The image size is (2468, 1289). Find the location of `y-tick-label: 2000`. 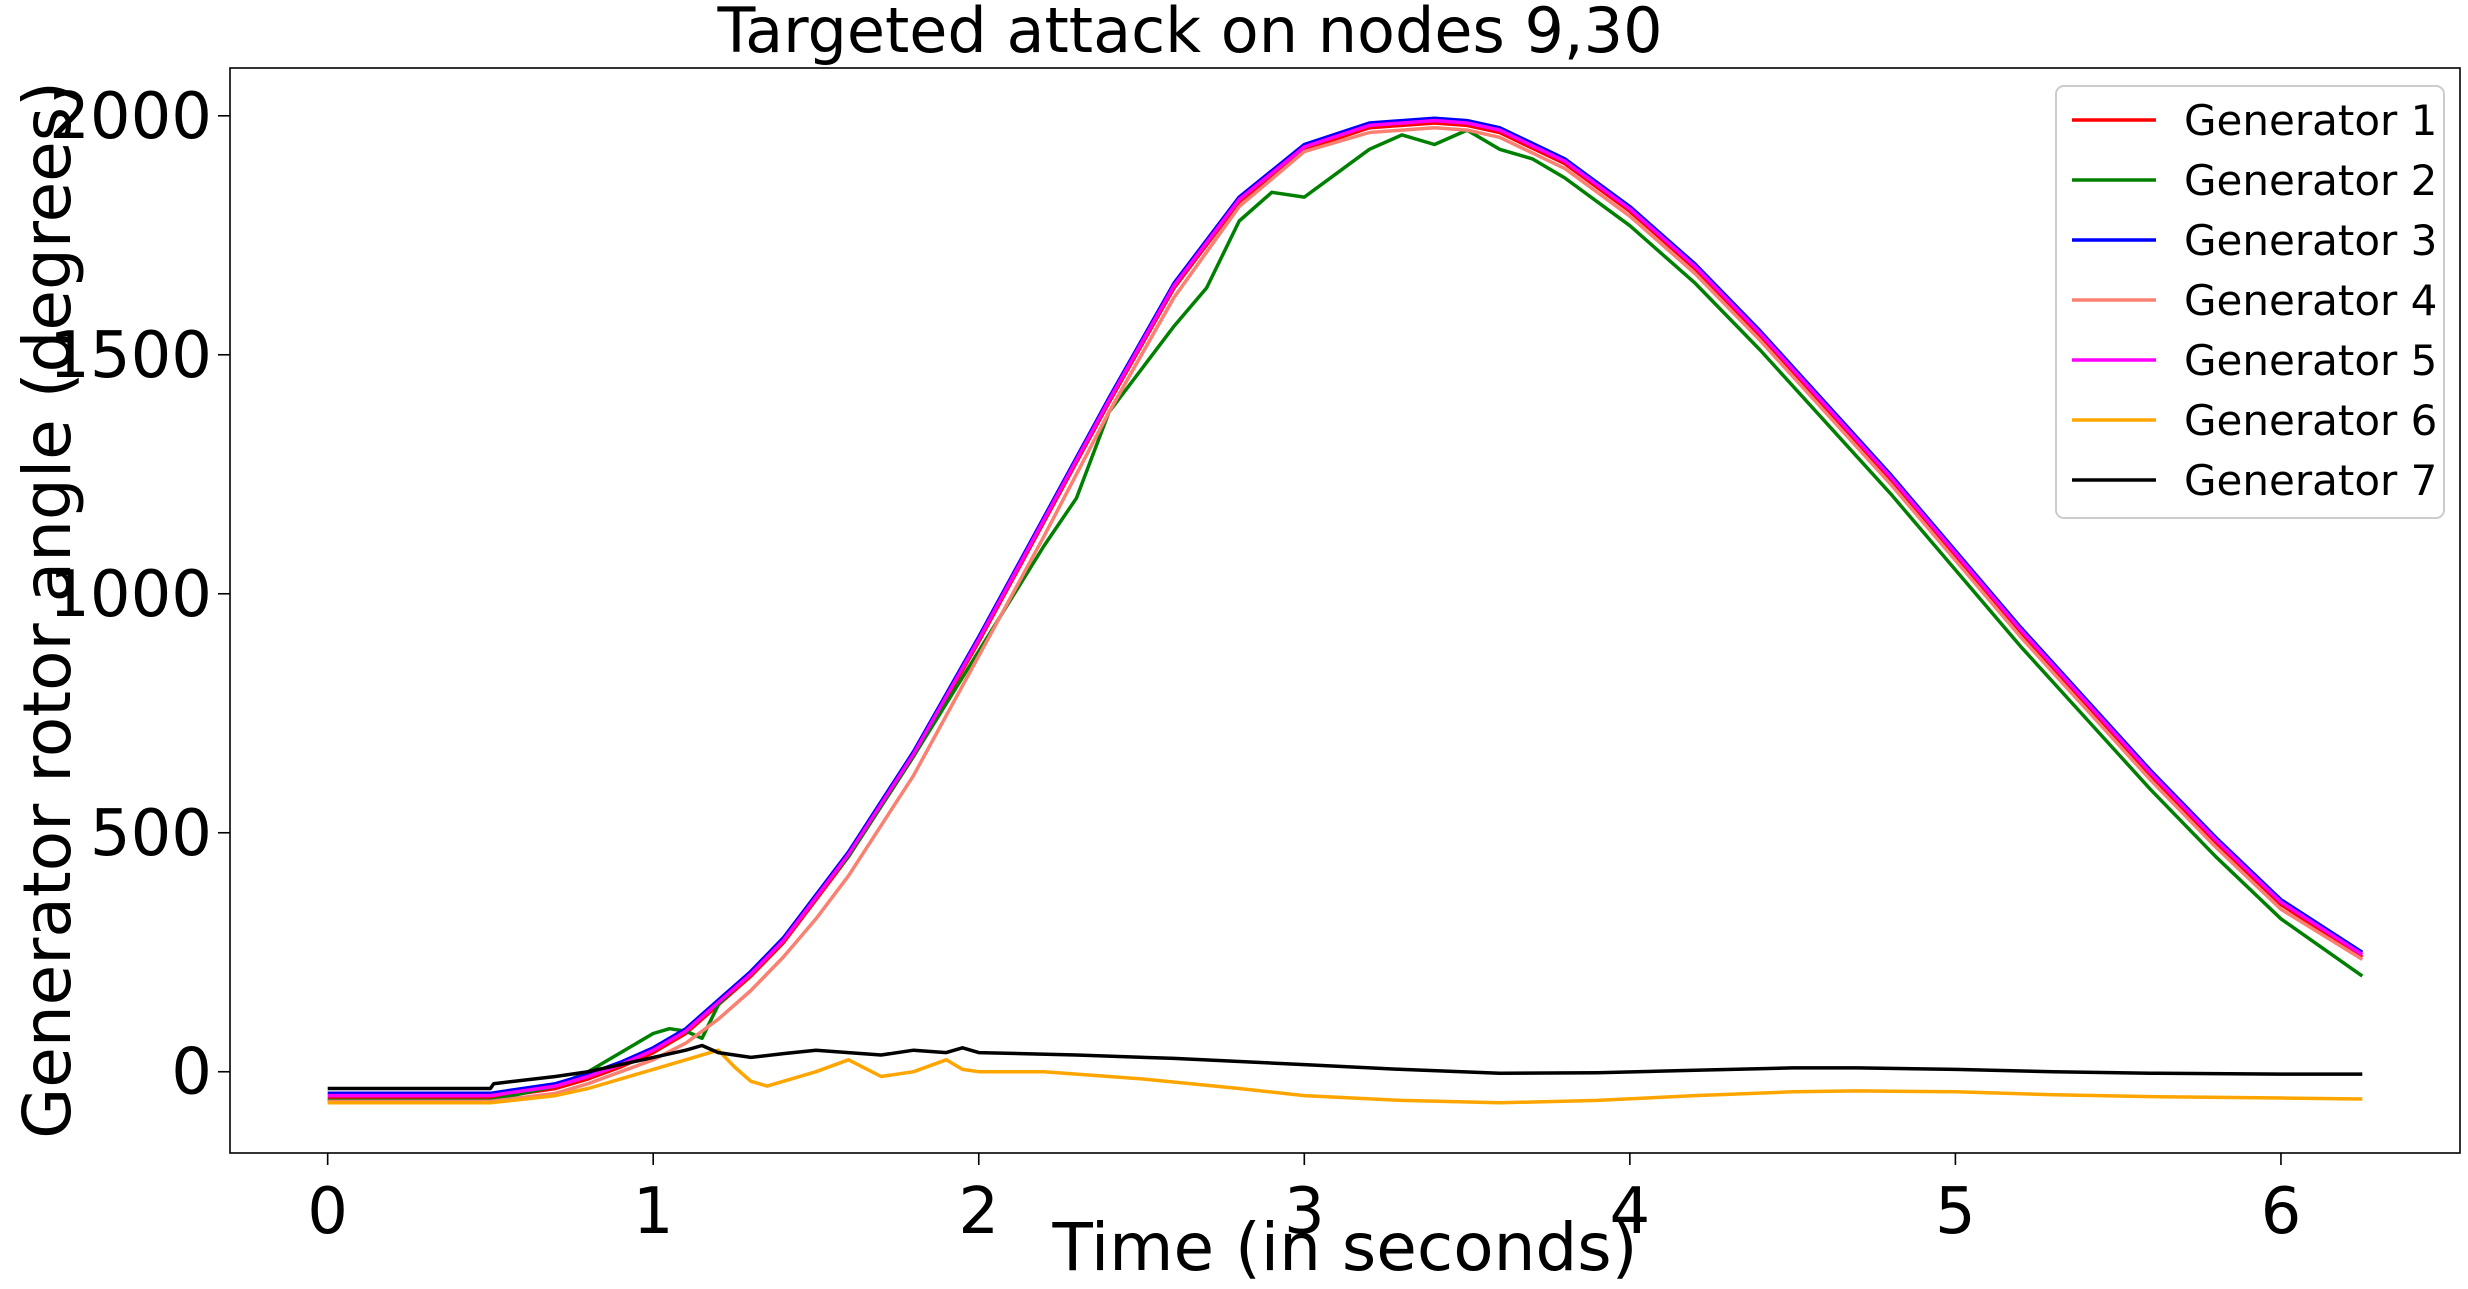

y-tick-label: 2000 is located at coordinates (130, 117).